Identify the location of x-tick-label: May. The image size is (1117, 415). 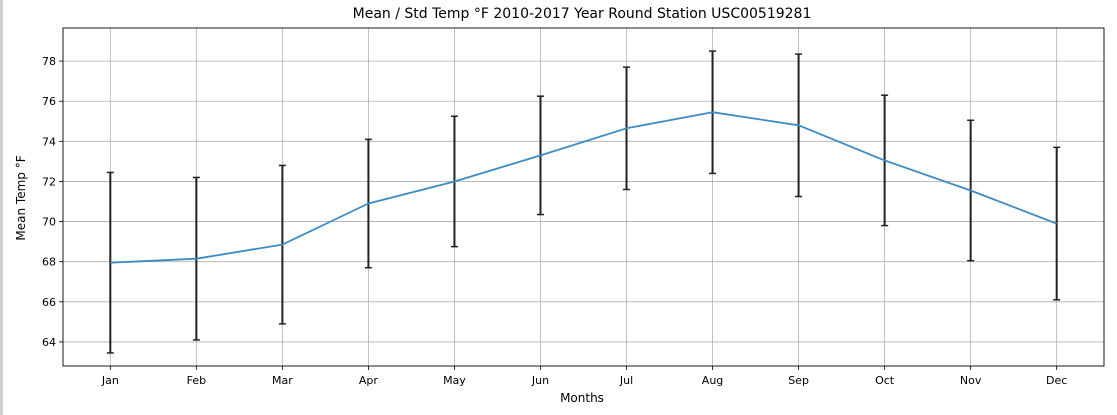
(454, 380).